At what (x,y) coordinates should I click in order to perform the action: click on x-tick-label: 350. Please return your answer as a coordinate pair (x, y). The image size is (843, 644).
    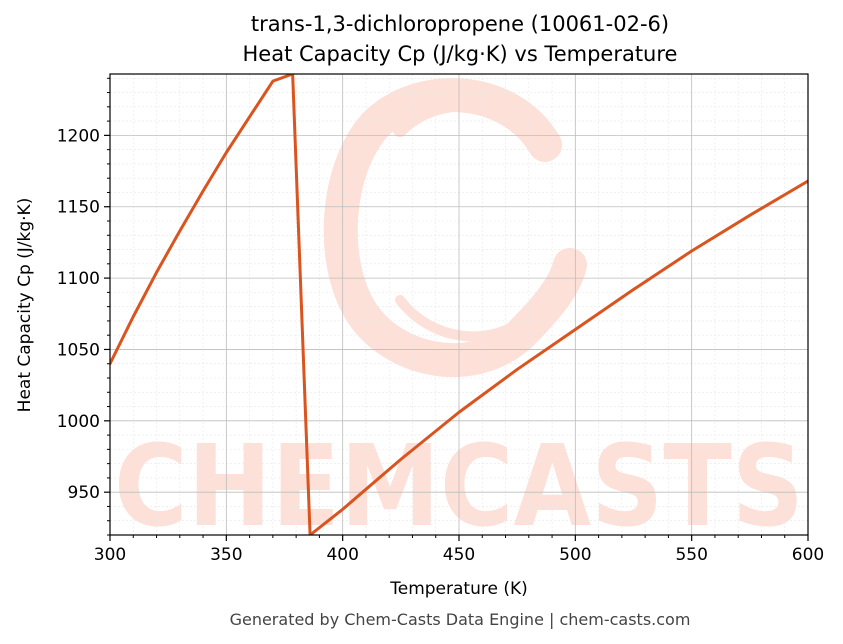
    Looking at the image, I should click on (226, 555).